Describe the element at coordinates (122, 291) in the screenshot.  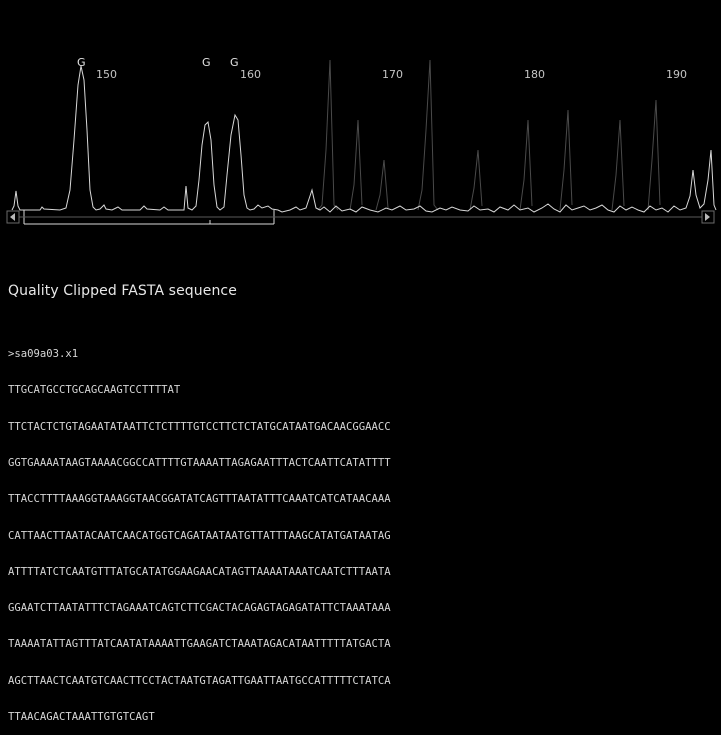
I see `section-title: Quality Clipped FASTA sequence` at that location.